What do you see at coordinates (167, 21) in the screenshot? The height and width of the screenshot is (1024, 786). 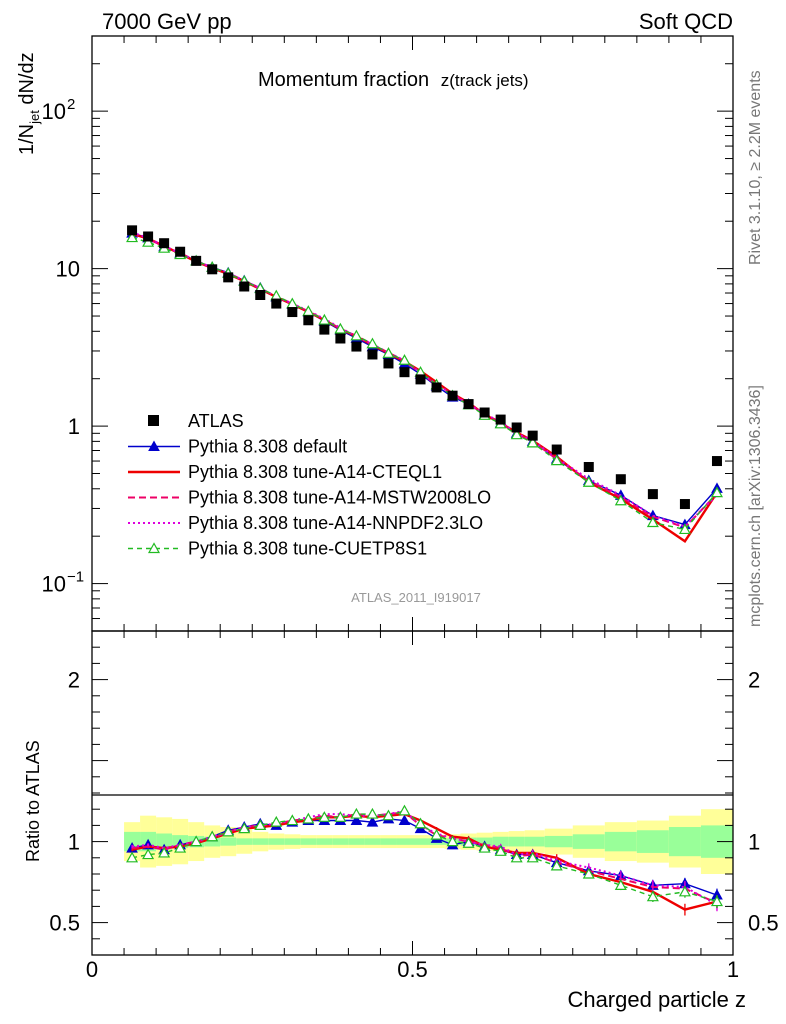 I see `header-left: 7000 GeV pp` at bounding box center [167, 21].